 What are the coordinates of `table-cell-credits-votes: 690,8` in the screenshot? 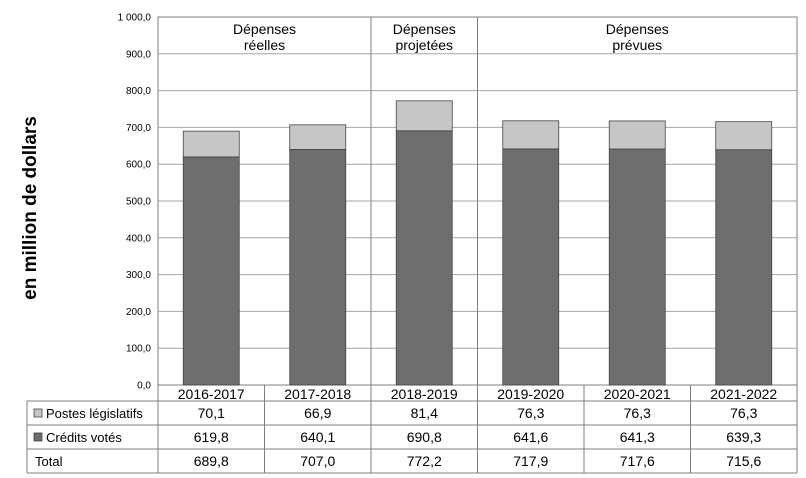 It's located at (424, 437).